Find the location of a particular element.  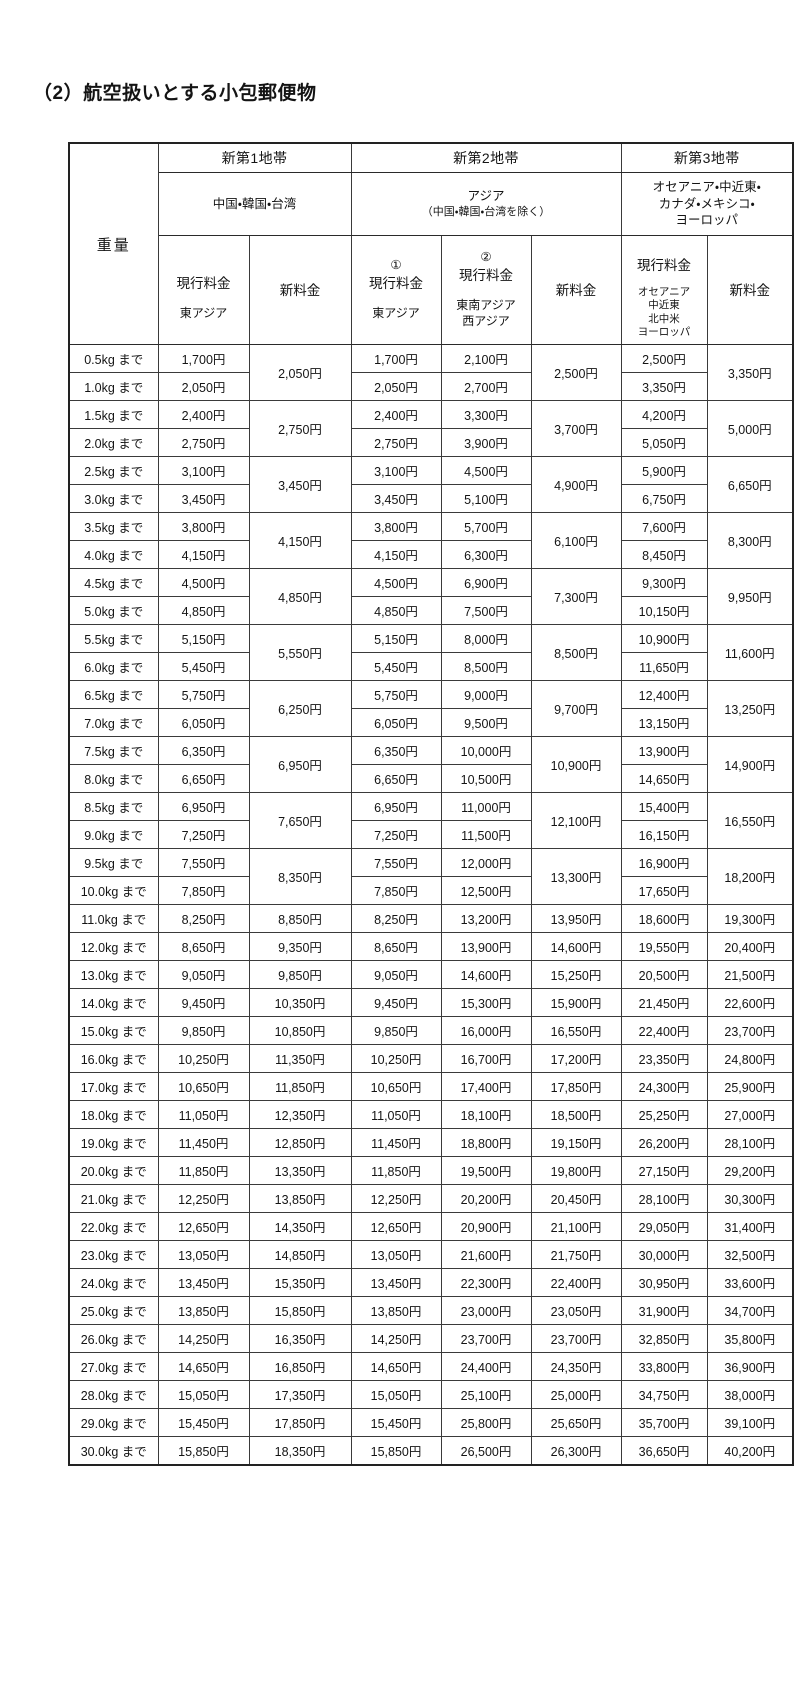

zone3-new-cell: 6,650円 is located at coordinates (750, 484).